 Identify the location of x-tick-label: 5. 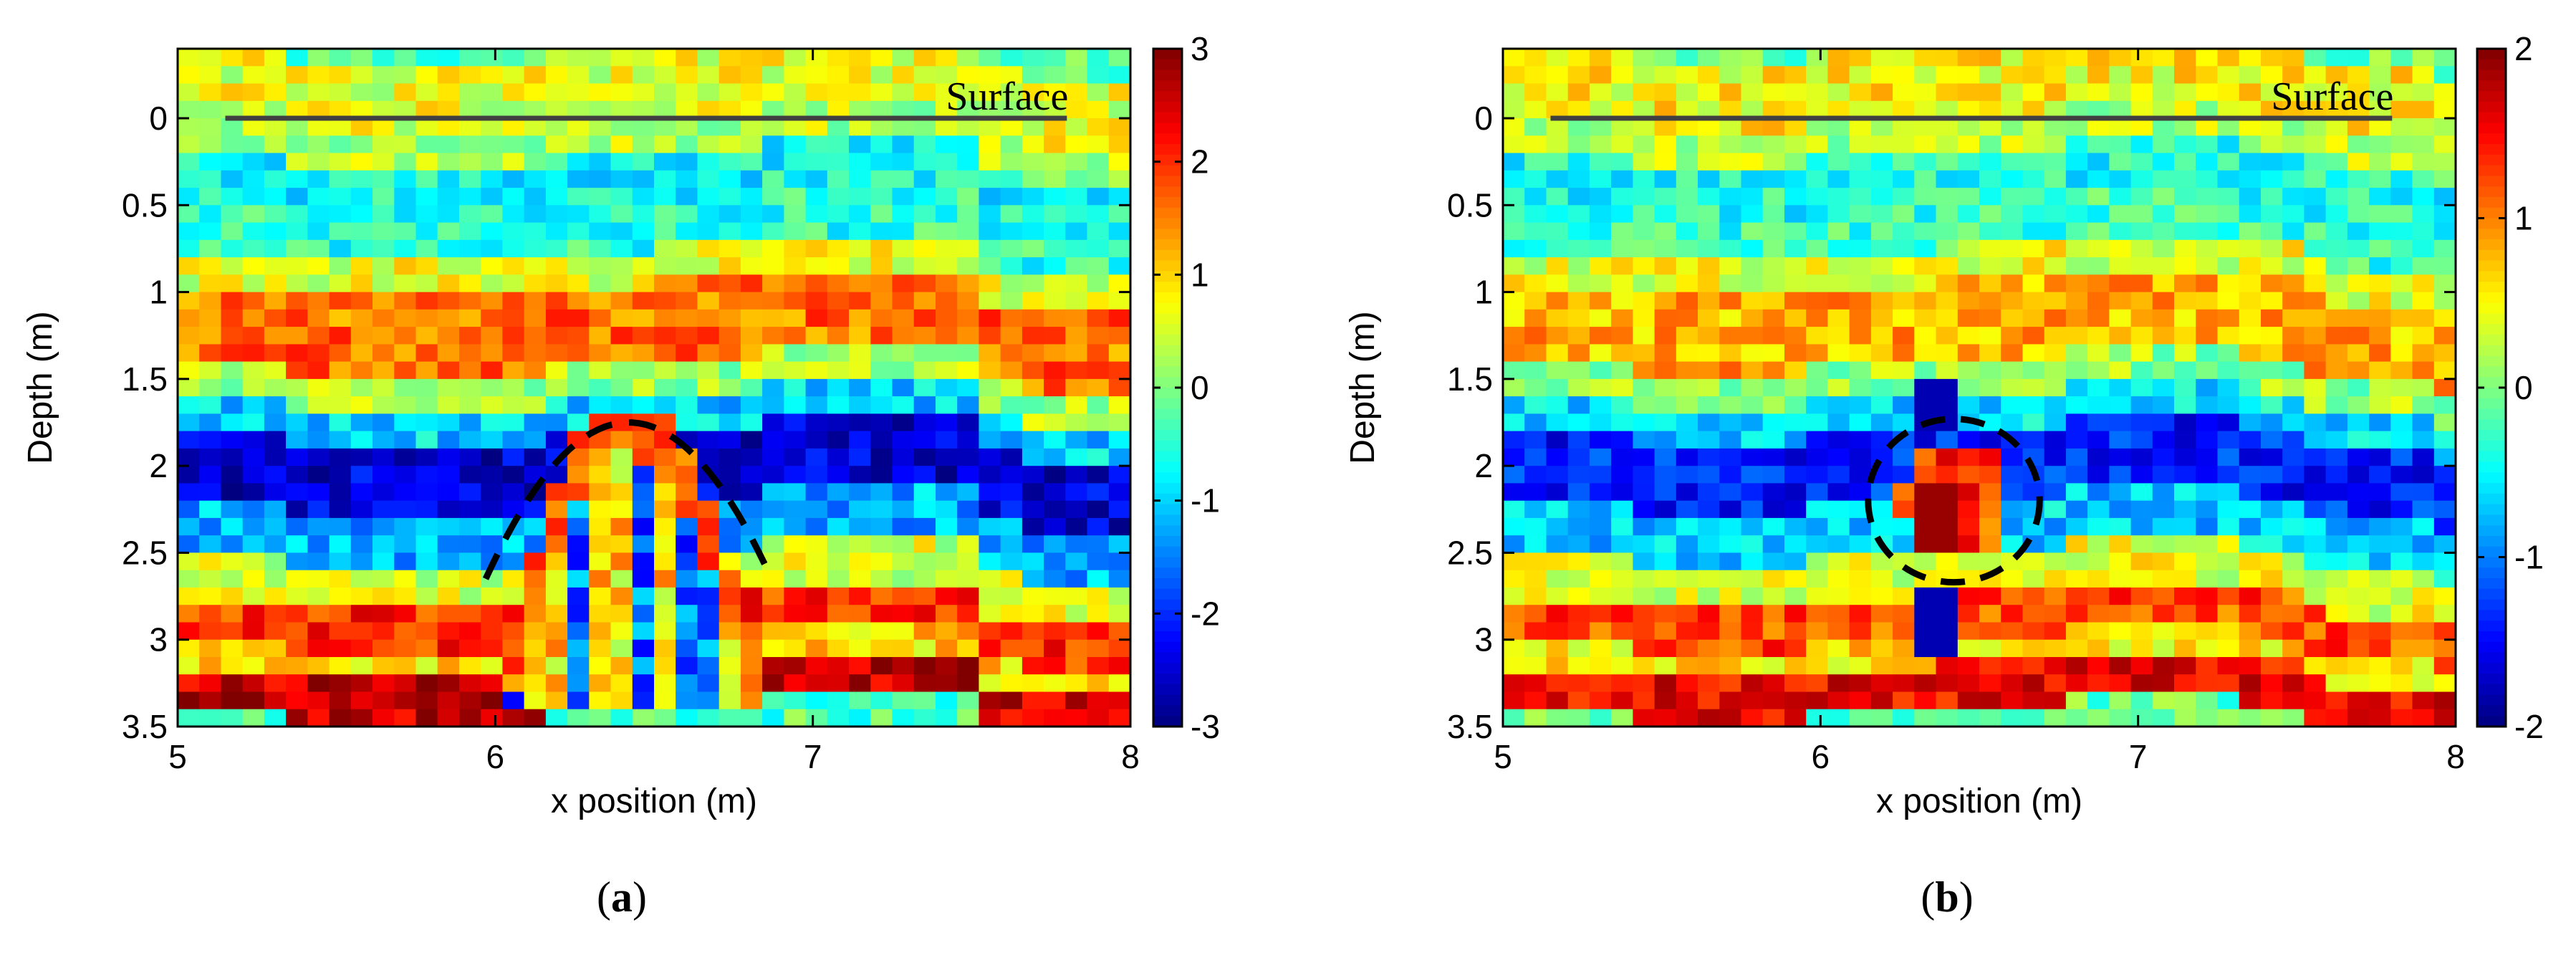
(1503, 756).